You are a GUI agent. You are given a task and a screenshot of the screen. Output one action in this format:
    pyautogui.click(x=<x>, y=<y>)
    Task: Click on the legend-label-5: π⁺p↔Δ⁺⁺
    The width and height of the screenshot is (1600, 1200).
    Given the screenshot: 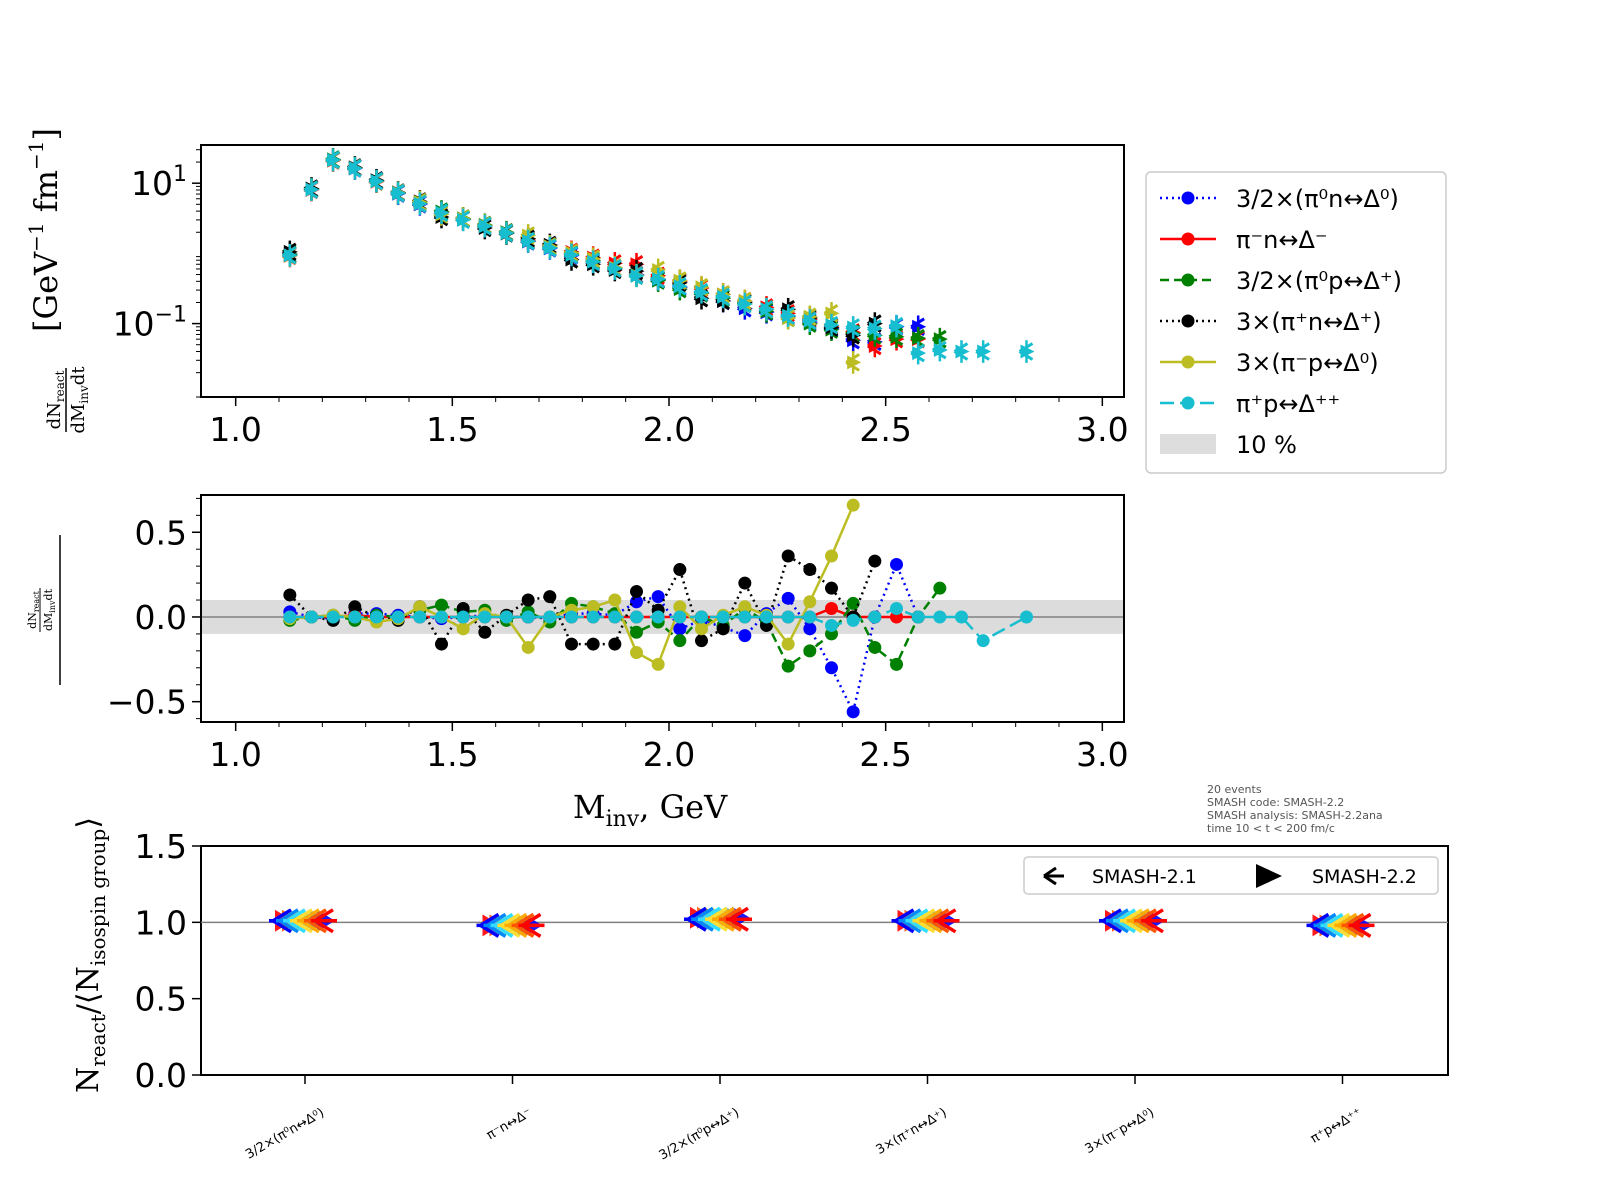 What is the action you would take?
    pyautogui.click(x=1288, y=404)
    